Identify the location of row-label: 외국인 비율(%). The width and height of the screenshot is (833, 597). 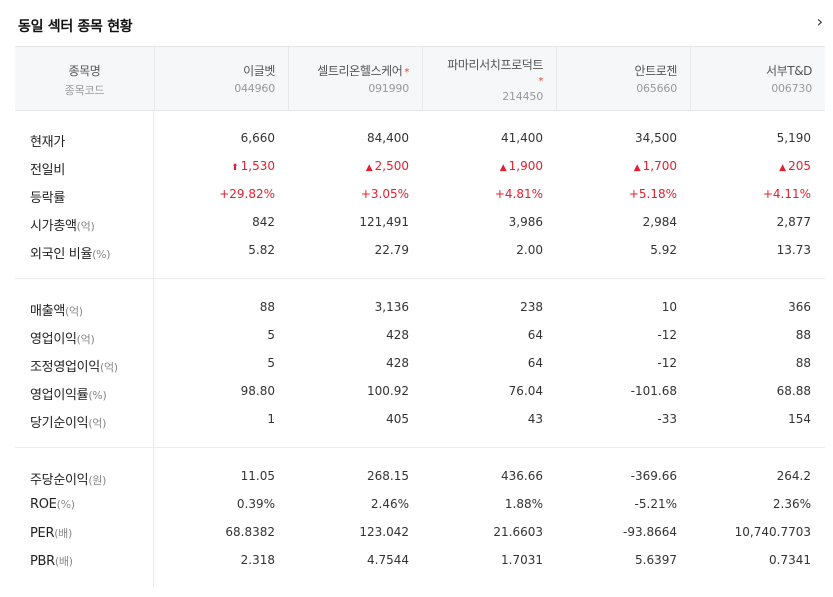
(70, 254).